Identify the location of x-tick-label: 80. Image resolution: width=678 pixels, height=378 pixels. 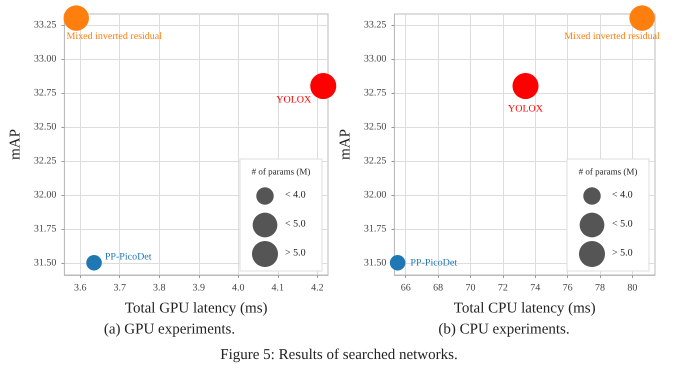
(632, 288).